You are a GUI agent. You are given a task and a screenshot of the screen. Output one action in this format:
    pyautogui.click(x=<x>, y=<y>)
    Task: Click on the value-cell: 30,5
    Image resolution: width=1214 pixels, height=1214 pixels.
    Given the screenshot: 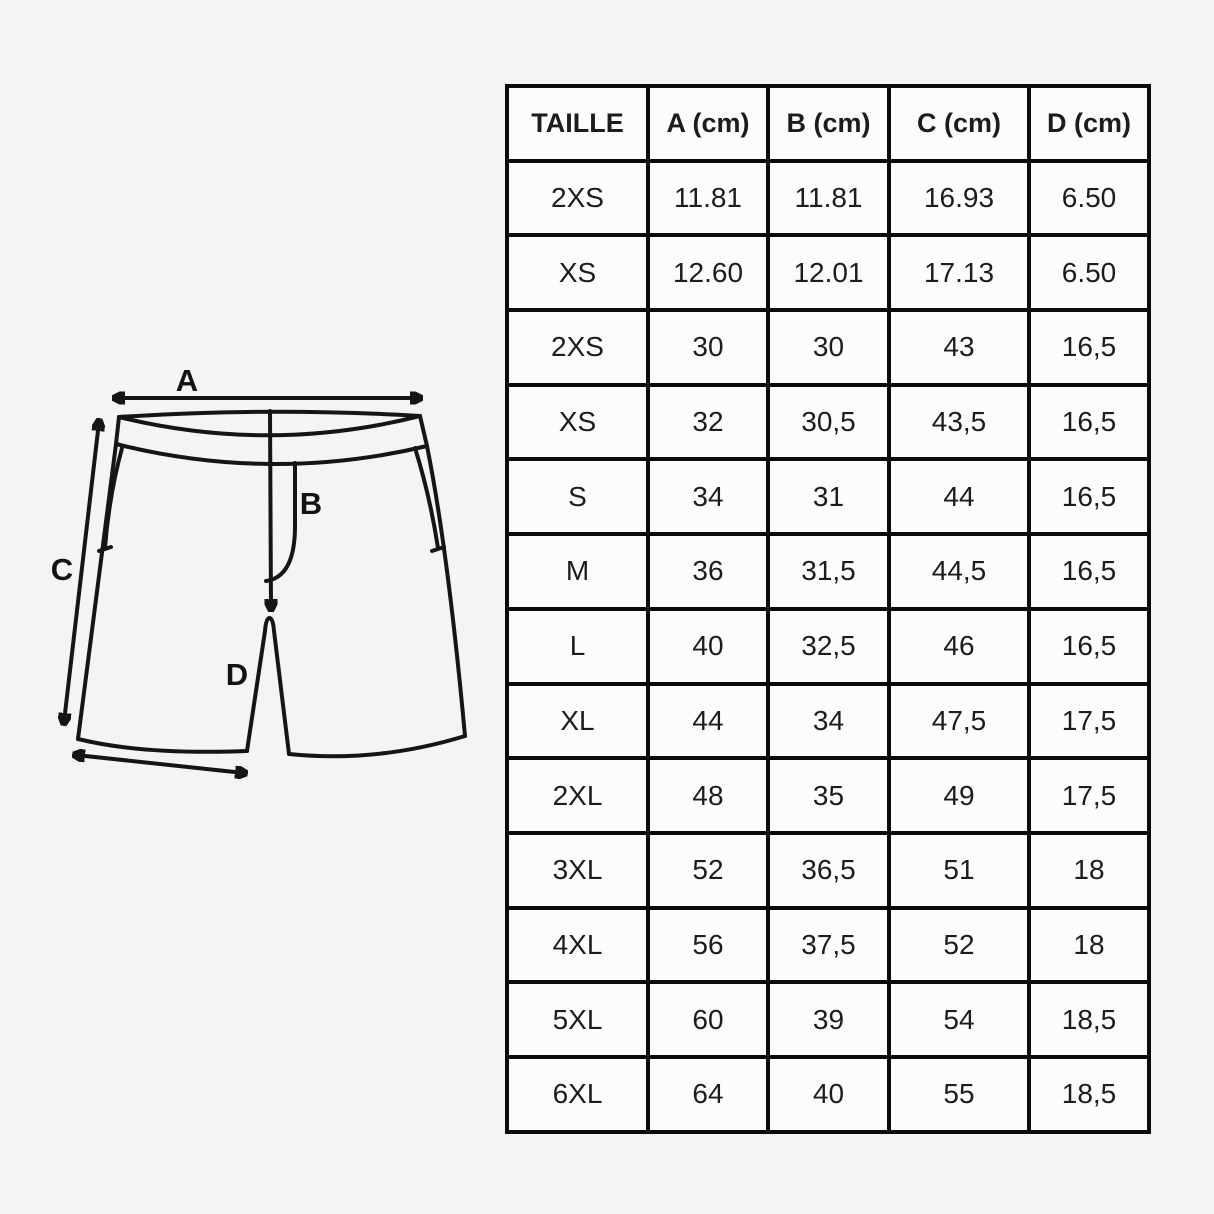 What is the action you would take?
    pyautogui.click(x=828, y=422)
    